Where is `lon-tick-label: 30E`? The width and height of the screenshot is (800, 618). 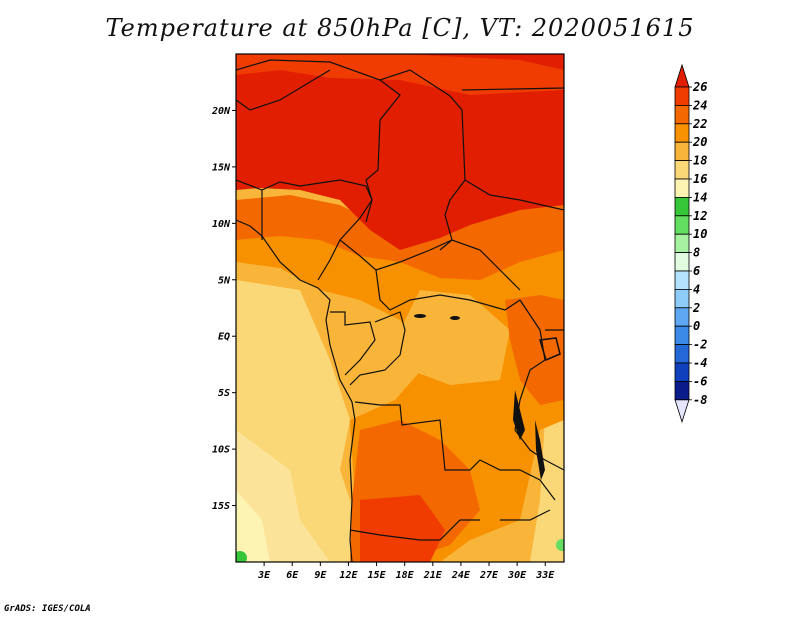
lon-tick-label: 30E is located at coordinates (517, 575).